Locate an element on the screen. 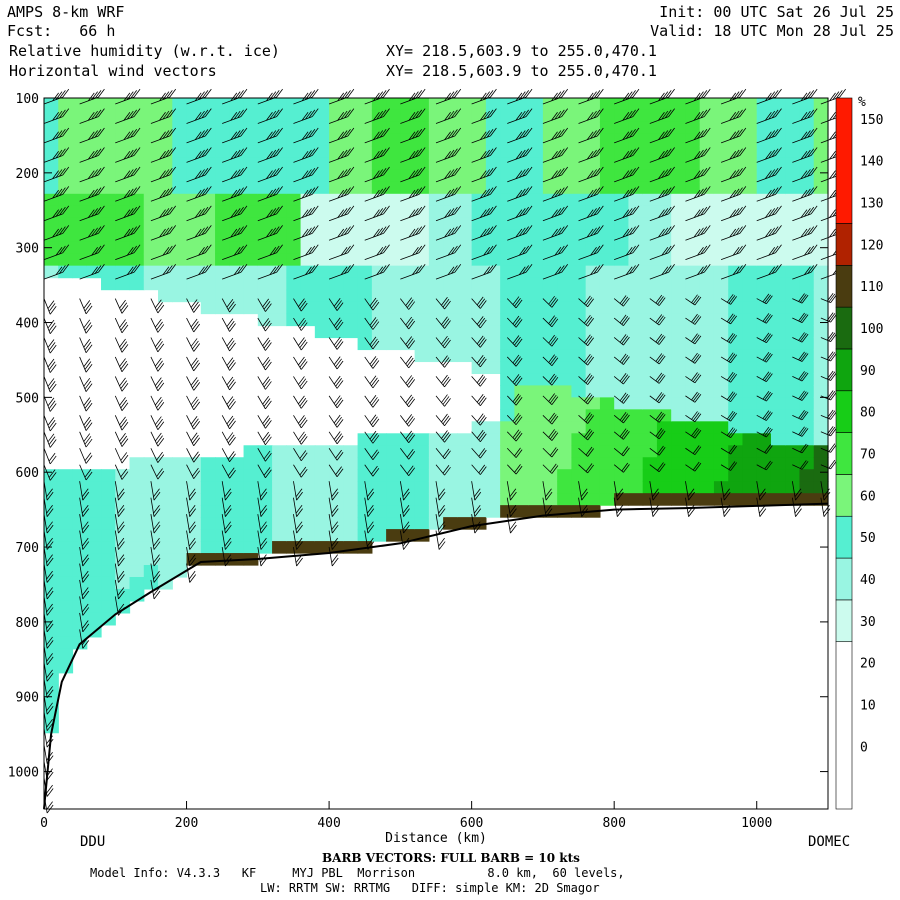 Image resolution: width=900 pixels, height=900 pixels. colorbar-segment is located at coordinates (844, 537).